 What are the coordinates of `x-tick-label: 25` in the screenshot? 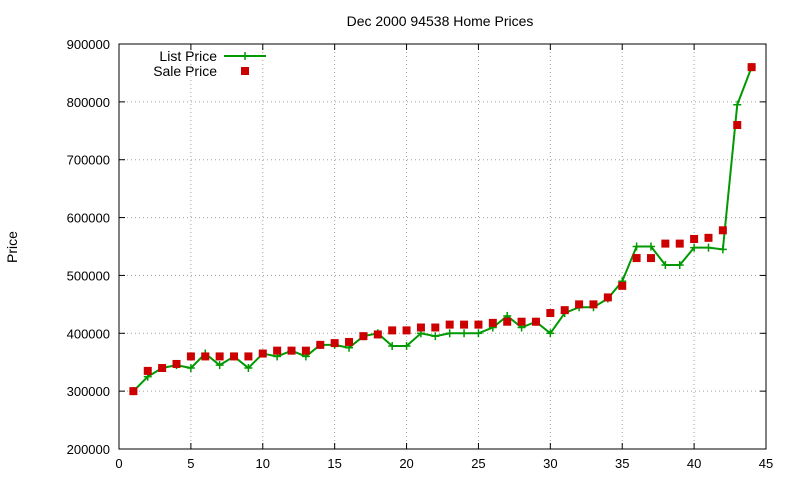 It's located at (478, 463).